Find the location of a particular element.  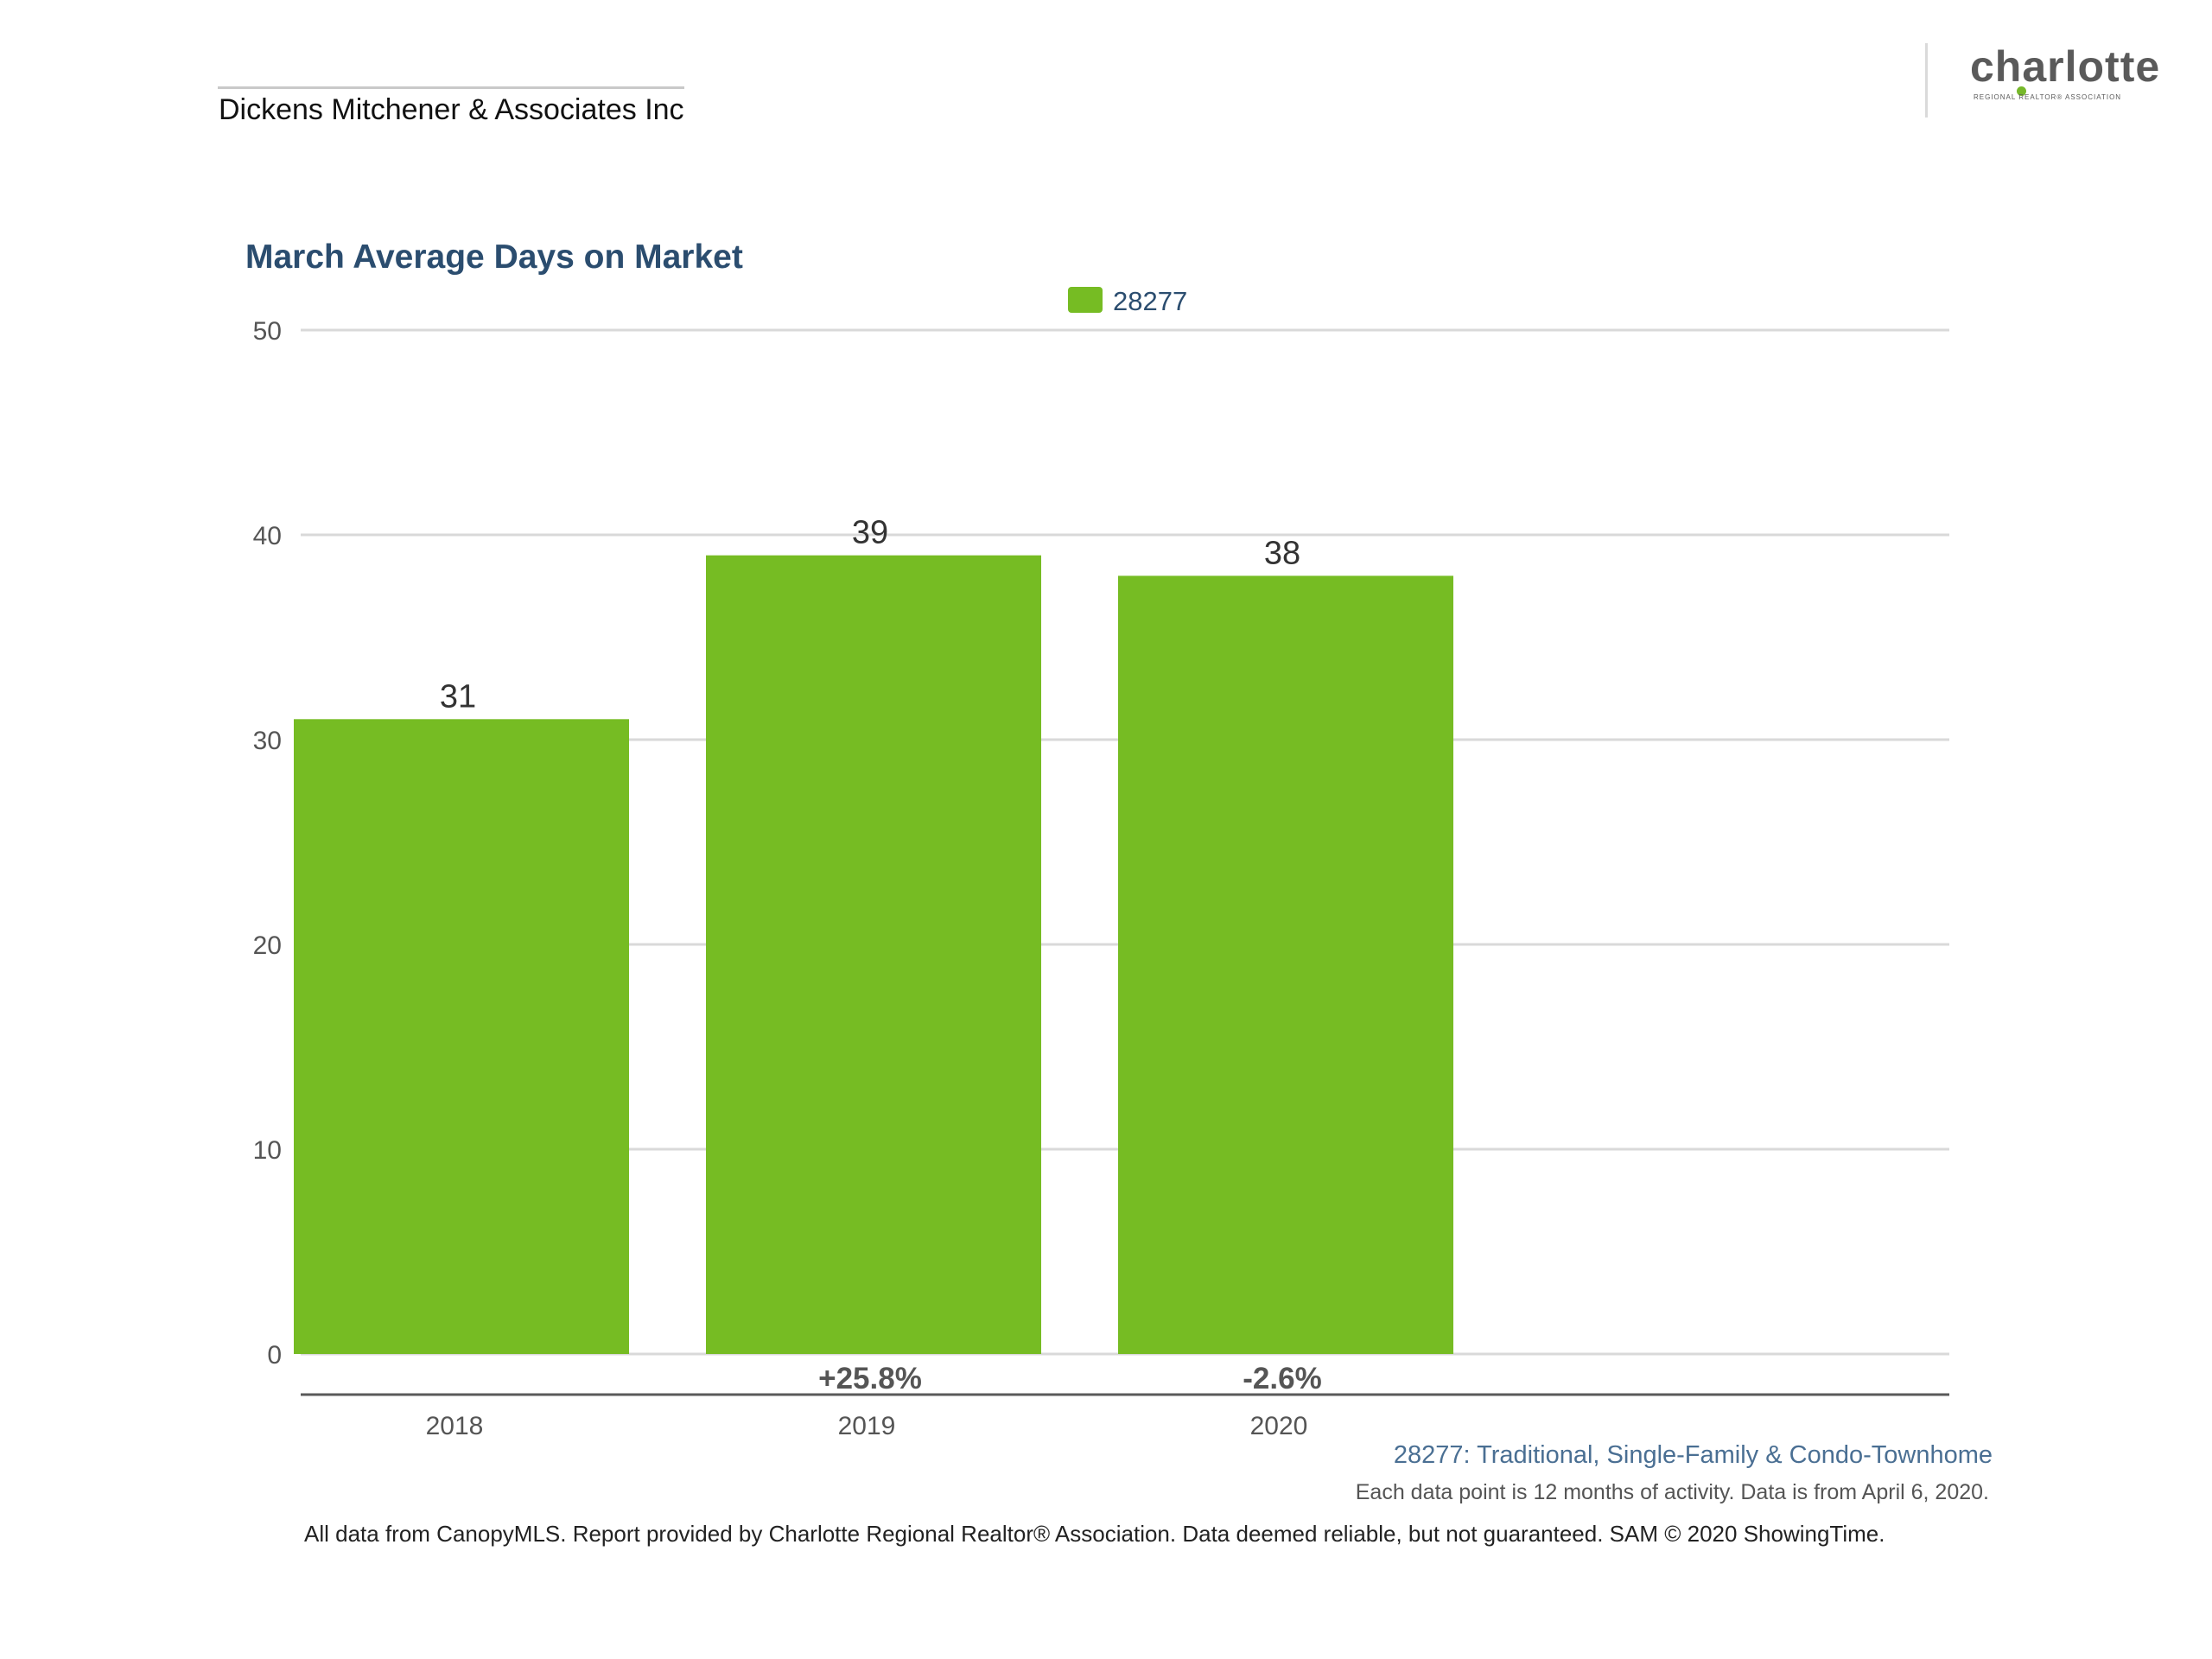

data-label: 31 is located at coordinates (458, 696).